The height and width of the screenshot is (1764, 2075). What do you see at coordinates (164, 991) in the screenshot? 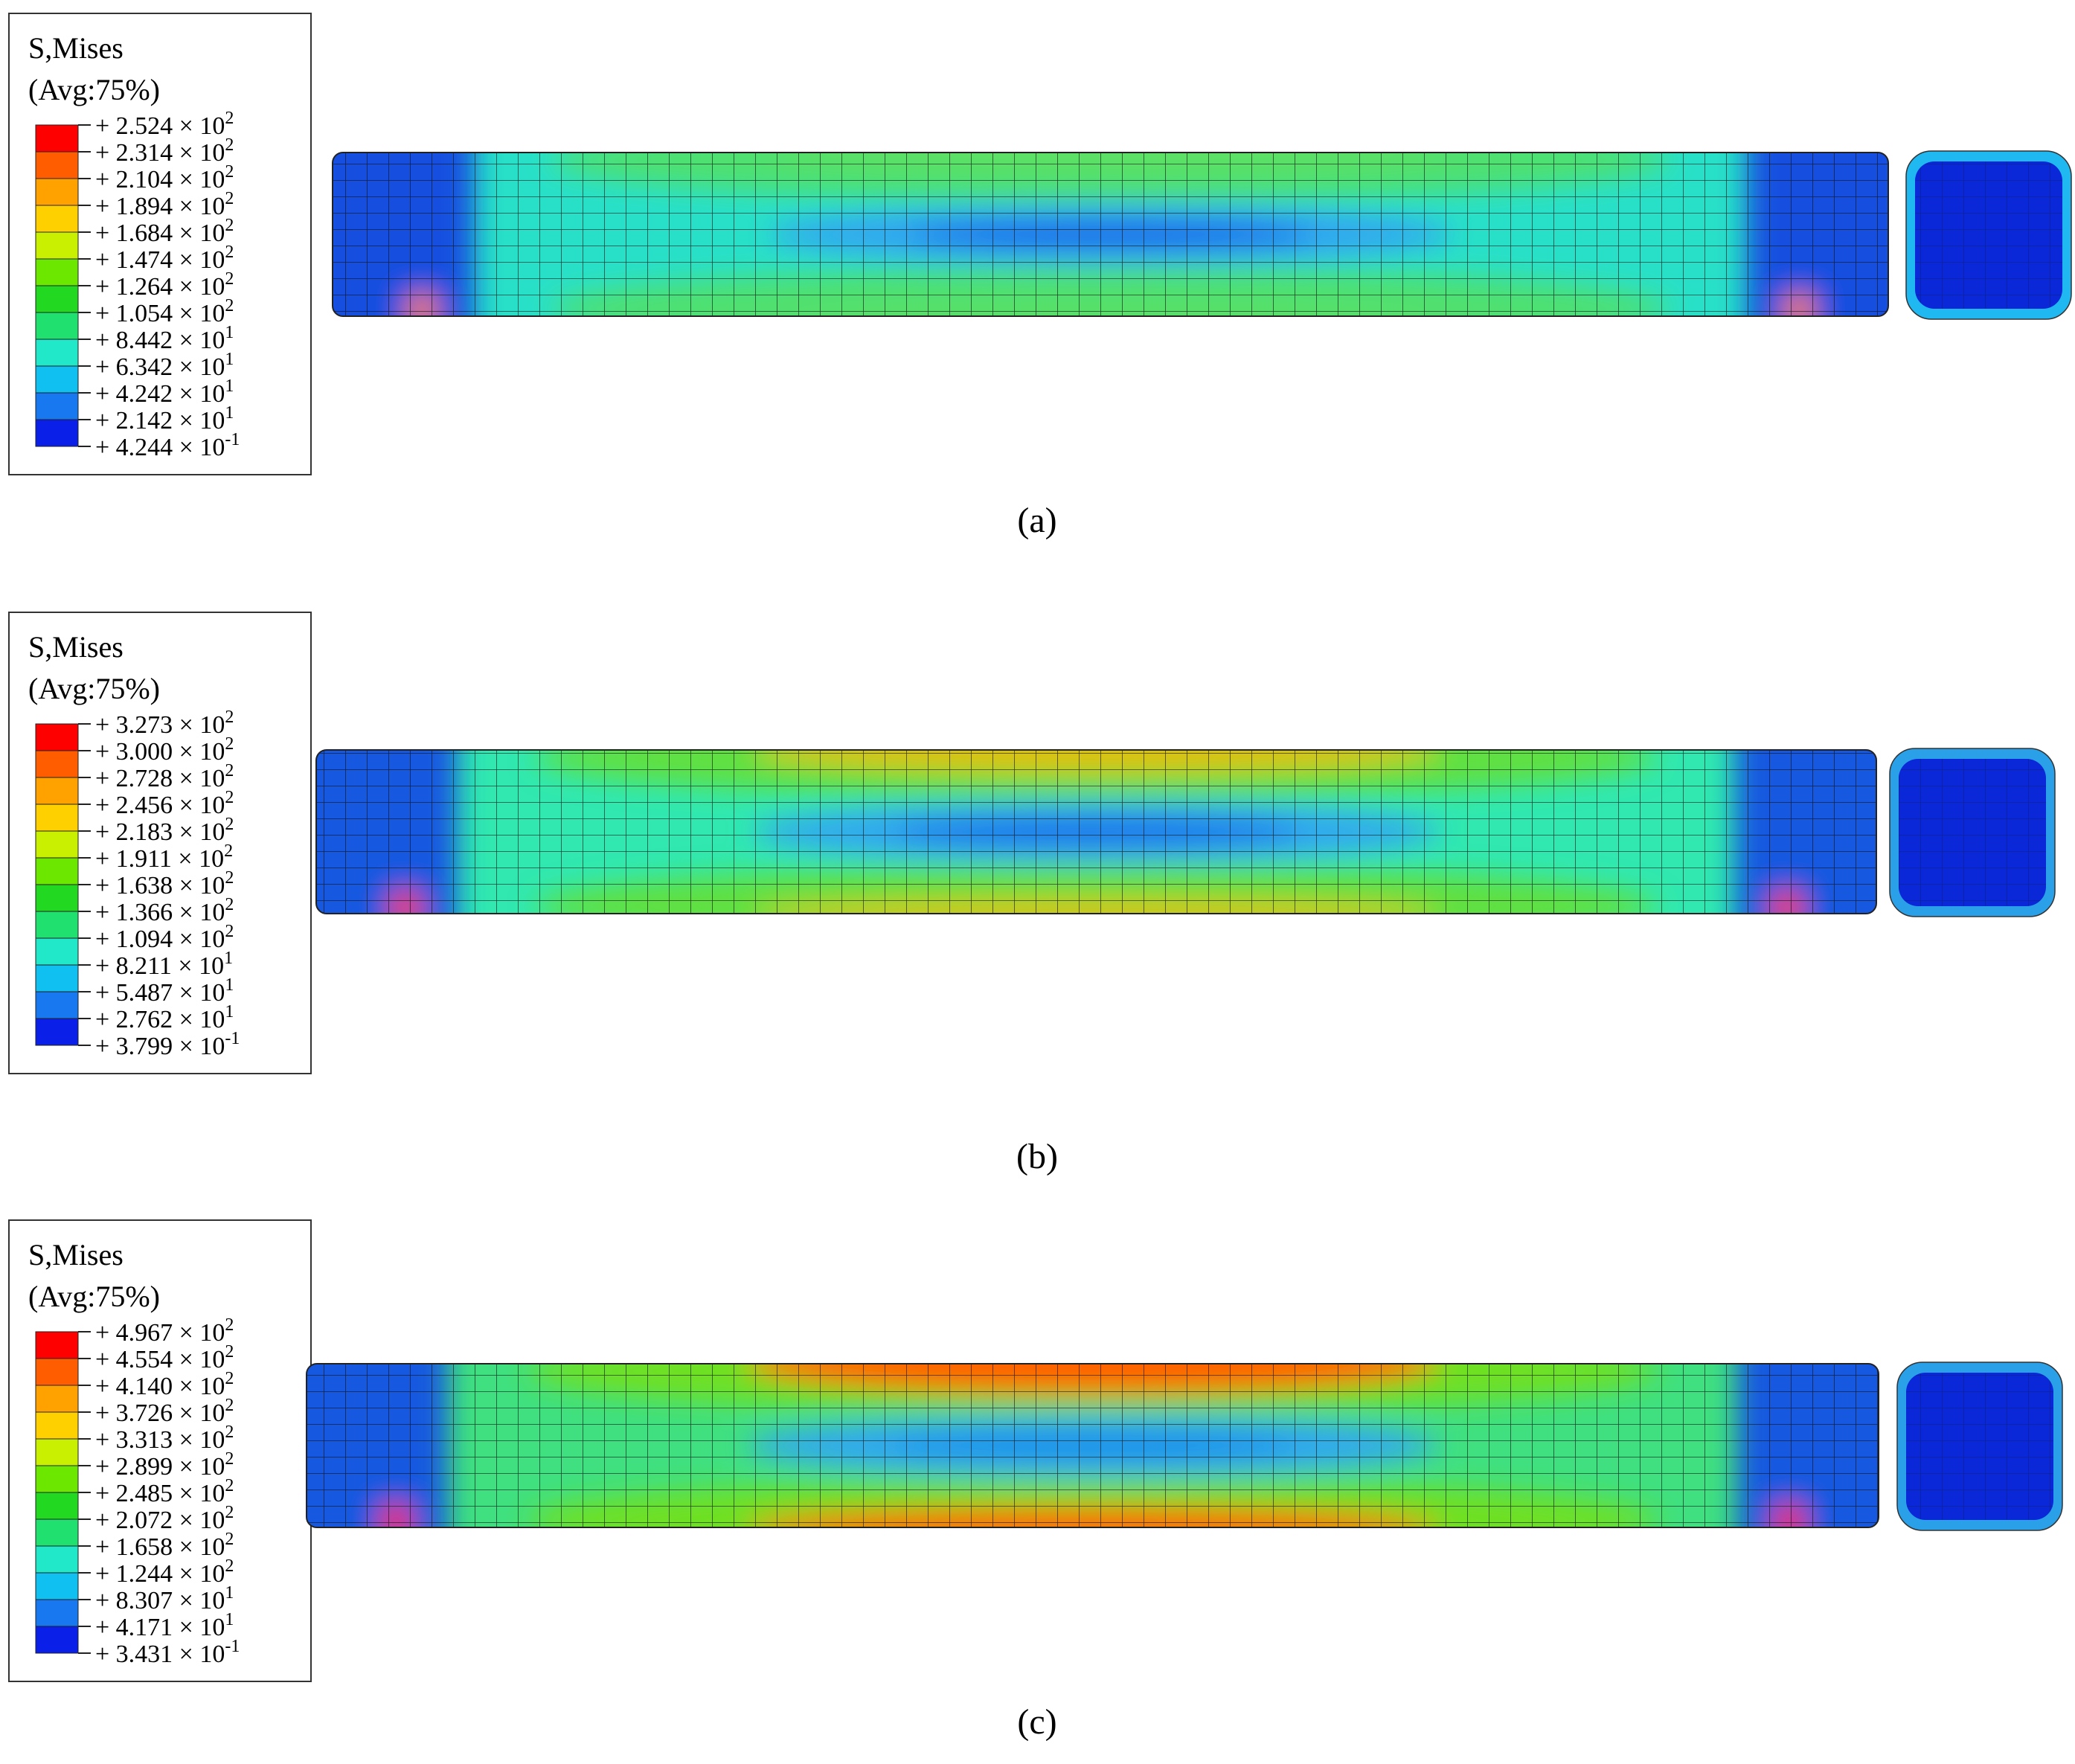
I see `legend-label: + 5.487 × 101` at bounding box center [164, 991].